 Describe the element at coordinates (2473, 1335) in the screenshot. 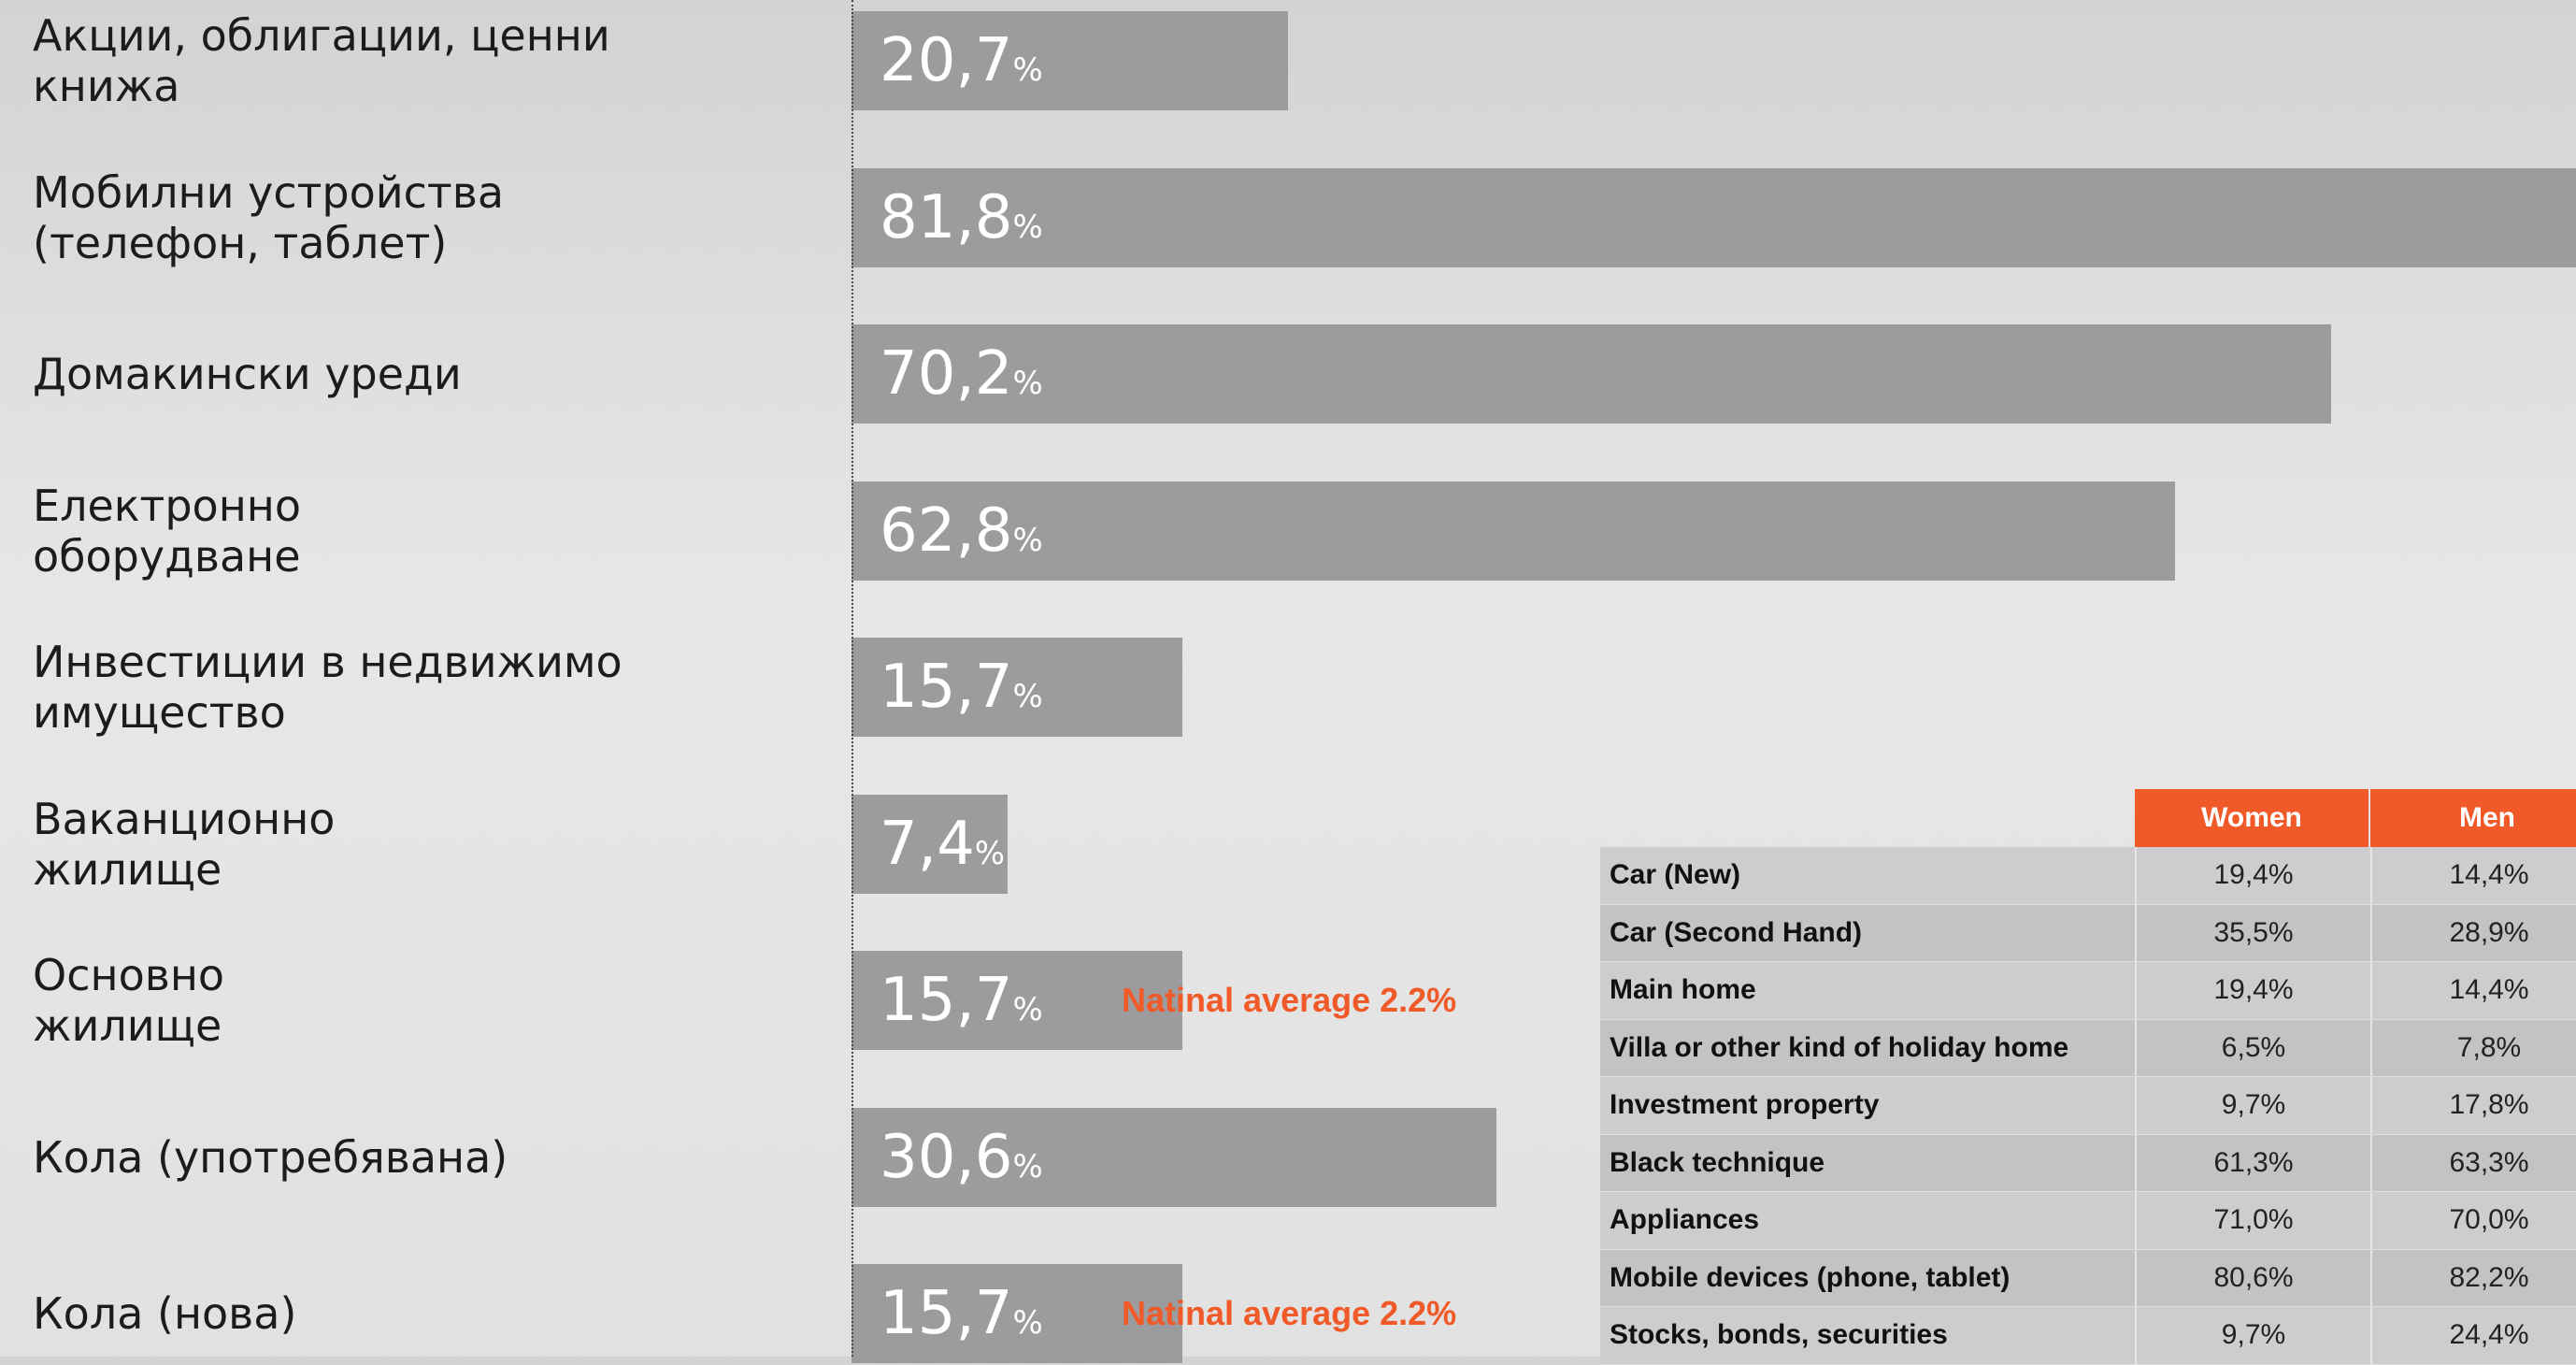

I see `men-value: 24,4%` at that location.